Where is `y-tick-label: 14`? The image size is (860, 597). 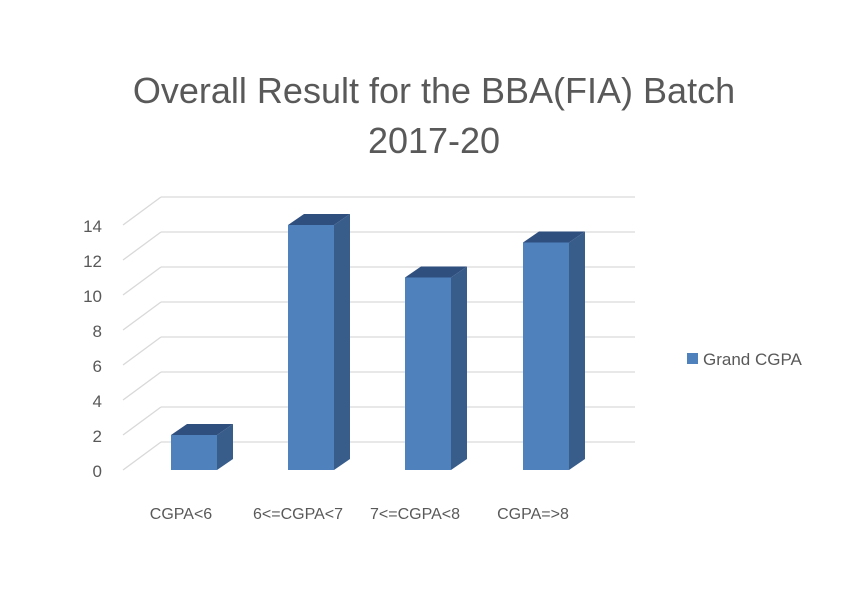 y-tick-label: 14 is located at coordinates (92, 226).